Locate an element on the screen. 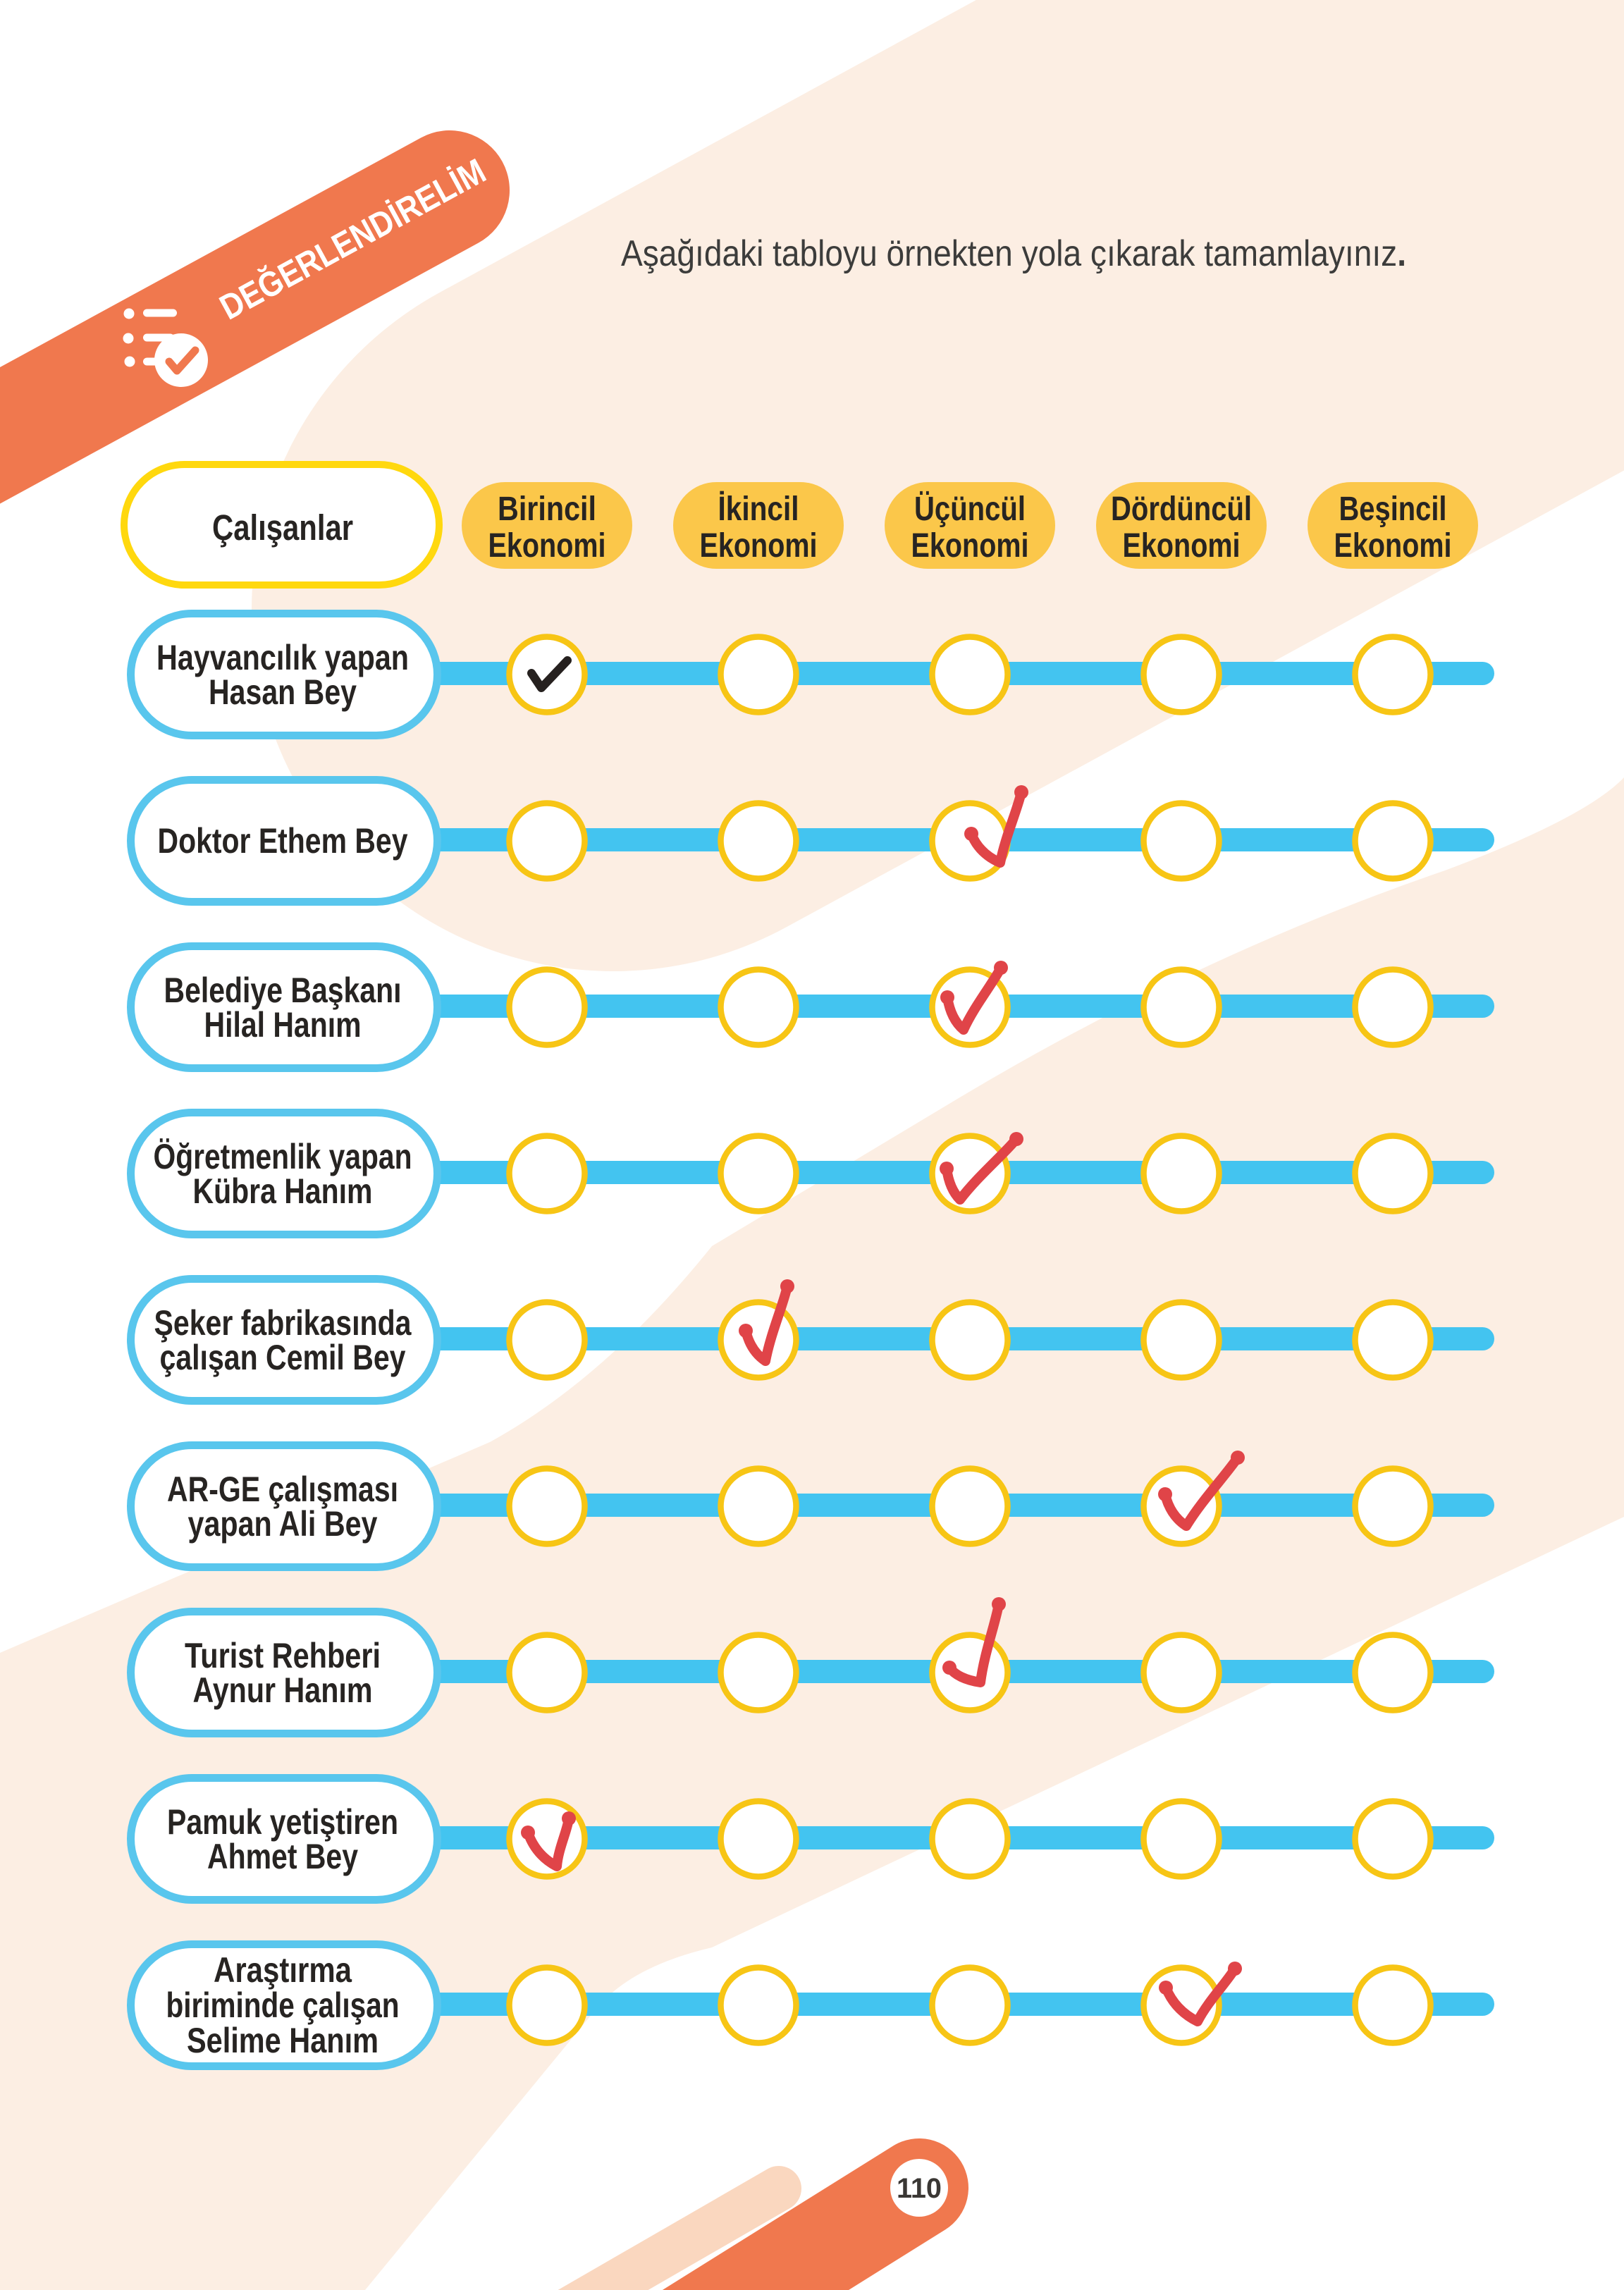 This screenshot has width=1624, height=2290. svg-text: Hasan Bey is located at coordinates (283, 692).